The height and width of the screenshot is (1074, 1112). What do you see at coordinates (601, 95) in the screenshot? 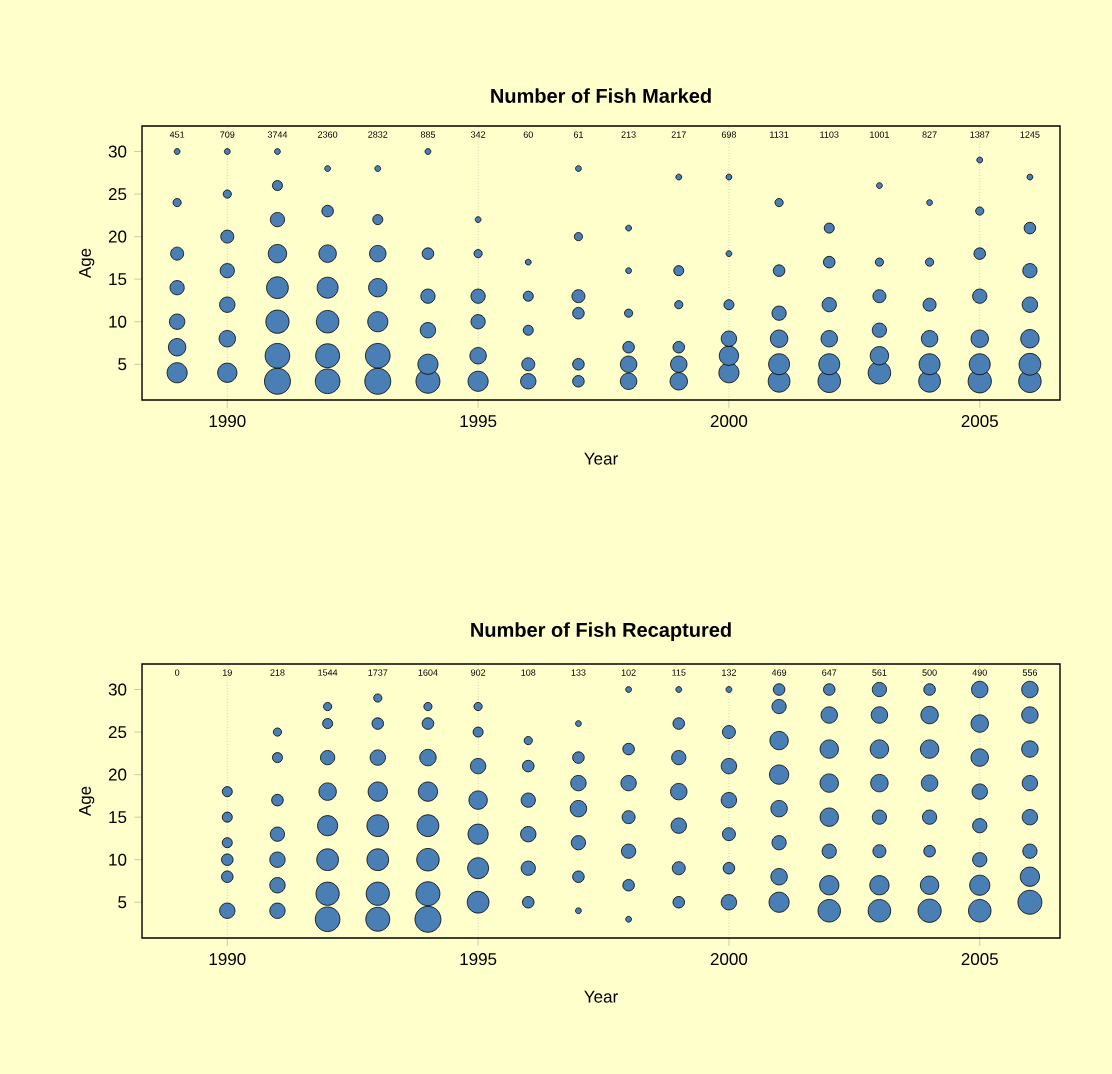
I see `chart-title: Number of Fish Marked` at bounding box center [601, 95].